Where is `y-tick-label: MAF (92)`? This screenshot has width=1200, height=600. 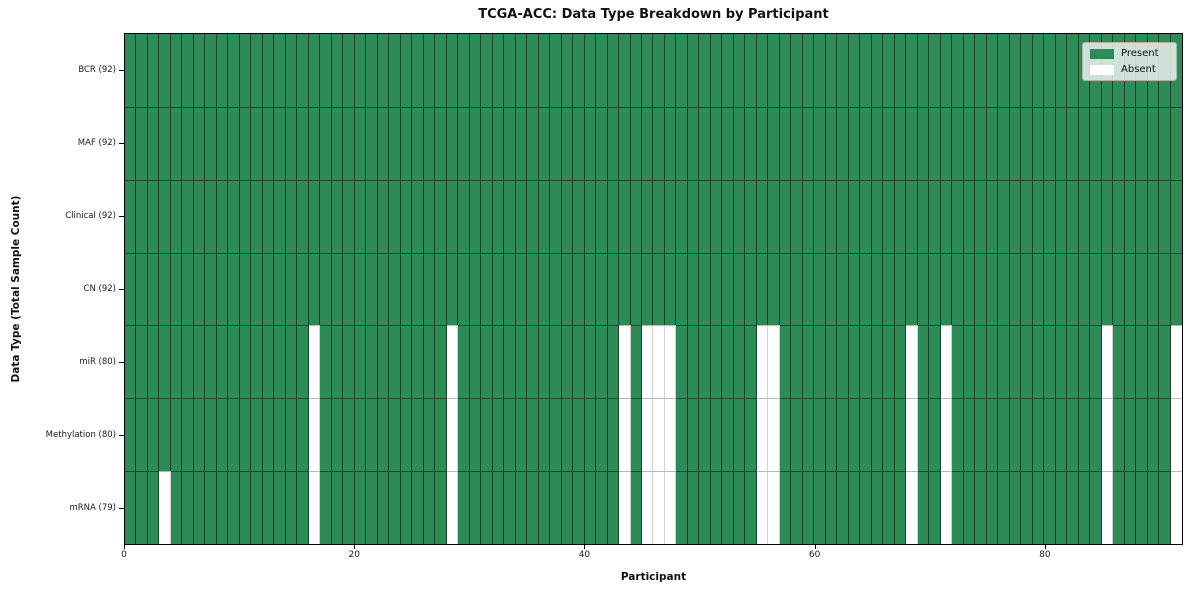 y-tick-label: MAF (92) is located at coordinates (96, 142).